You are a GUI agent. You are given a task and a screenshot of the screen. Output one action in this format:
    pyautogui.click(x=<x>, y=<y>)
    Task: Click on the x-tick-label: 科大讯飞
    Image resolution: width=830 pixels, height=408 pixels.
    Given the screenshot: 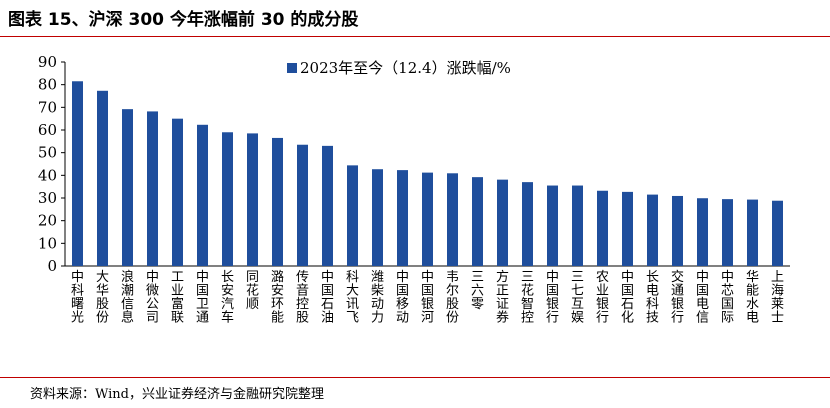 What is the action you would take?
    pyautogui.click(x=352, y=298)
    